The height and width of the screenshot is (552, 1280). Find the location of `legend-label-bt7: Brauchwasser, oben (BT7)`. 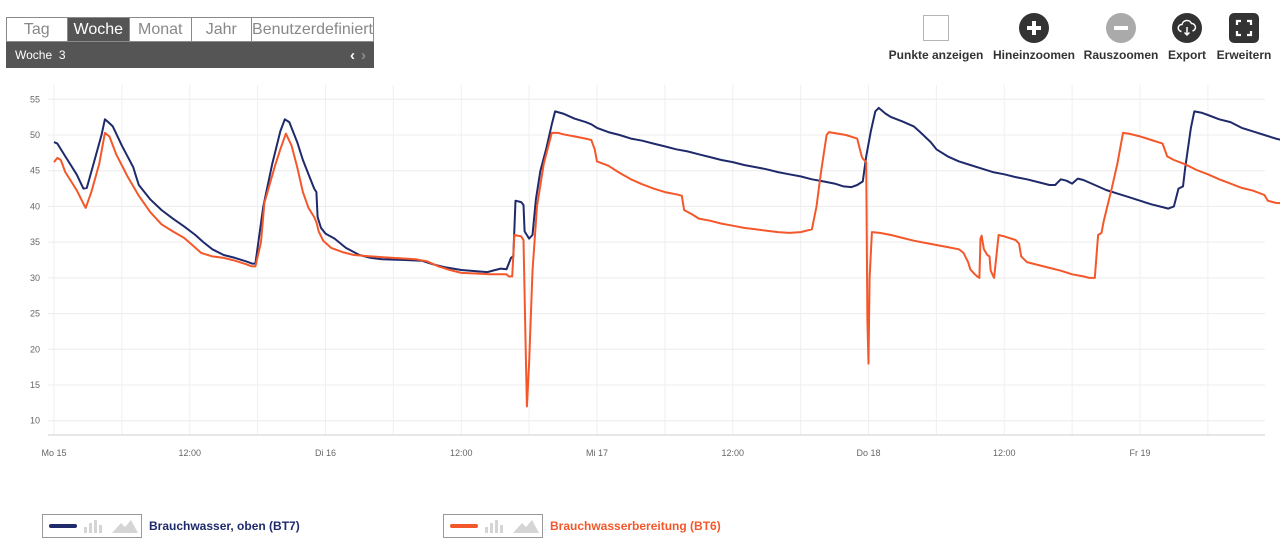

legend-label-bt7: Brauchwasser, oben (BT7) is located at coordinates (224, 526).